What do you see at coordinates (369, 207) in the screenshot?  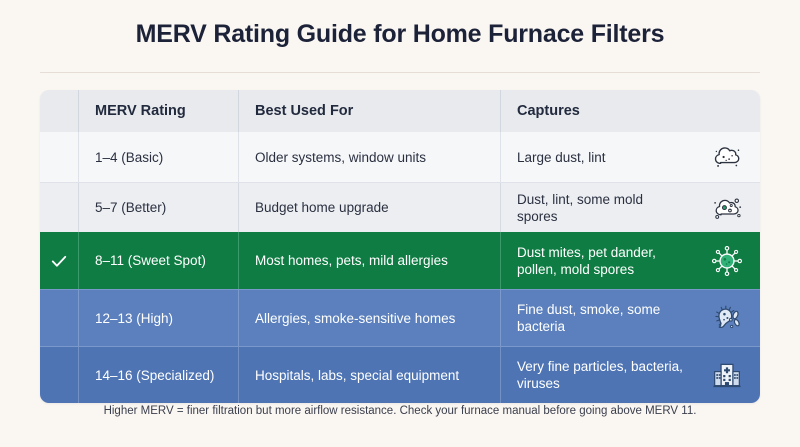 I see `cell-best-used-for: Budget home upgrade` at bounding box center [369, 207].